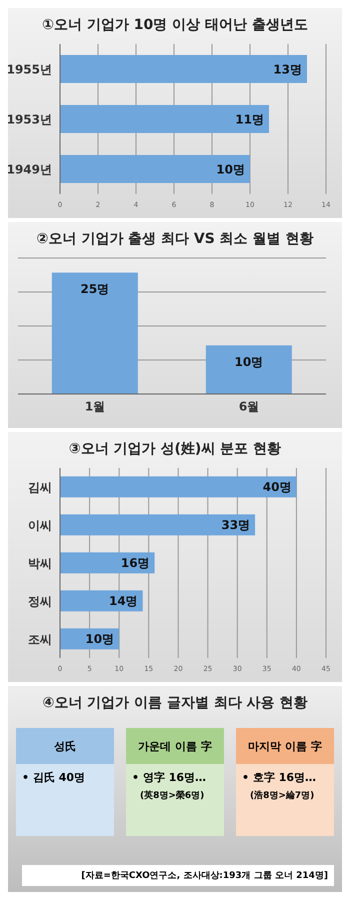  Describe the element at coordinates (95, 289) in the screenshot. I see `data-label: 25명` at that location.